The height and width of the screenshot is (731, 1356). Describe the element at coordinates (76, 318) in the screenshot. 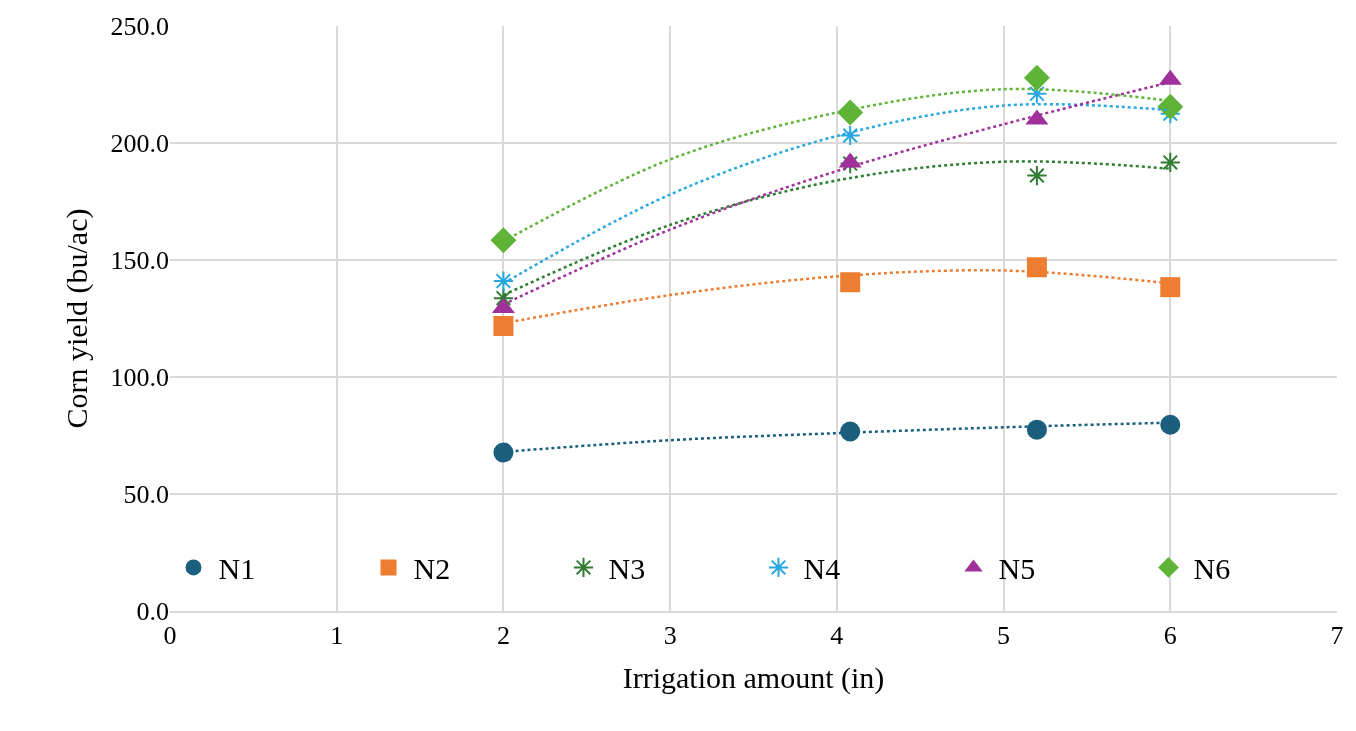

I see `y-axis-title: Corn yield (bu/ac)` at that location.